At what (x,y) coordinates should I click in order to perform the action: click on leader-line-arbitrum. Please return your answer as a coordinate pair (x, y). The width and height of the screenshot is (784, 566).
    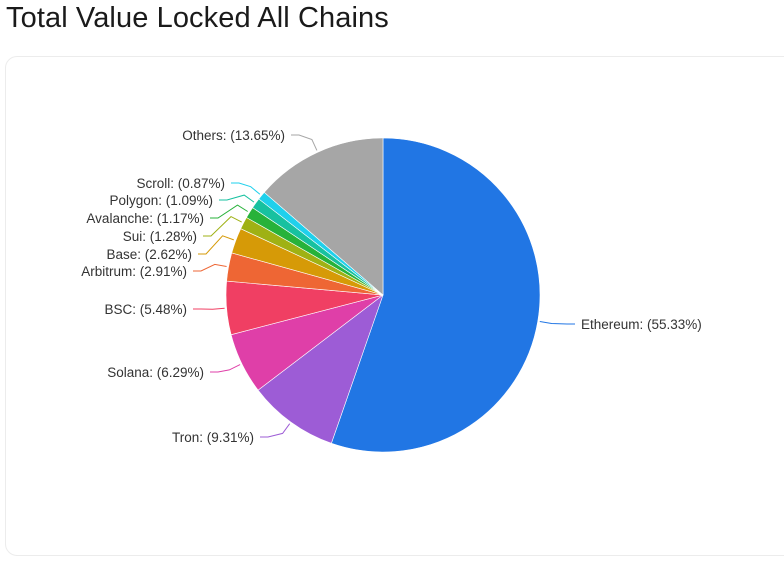
    Looking at the image, I should click on (210, 267).